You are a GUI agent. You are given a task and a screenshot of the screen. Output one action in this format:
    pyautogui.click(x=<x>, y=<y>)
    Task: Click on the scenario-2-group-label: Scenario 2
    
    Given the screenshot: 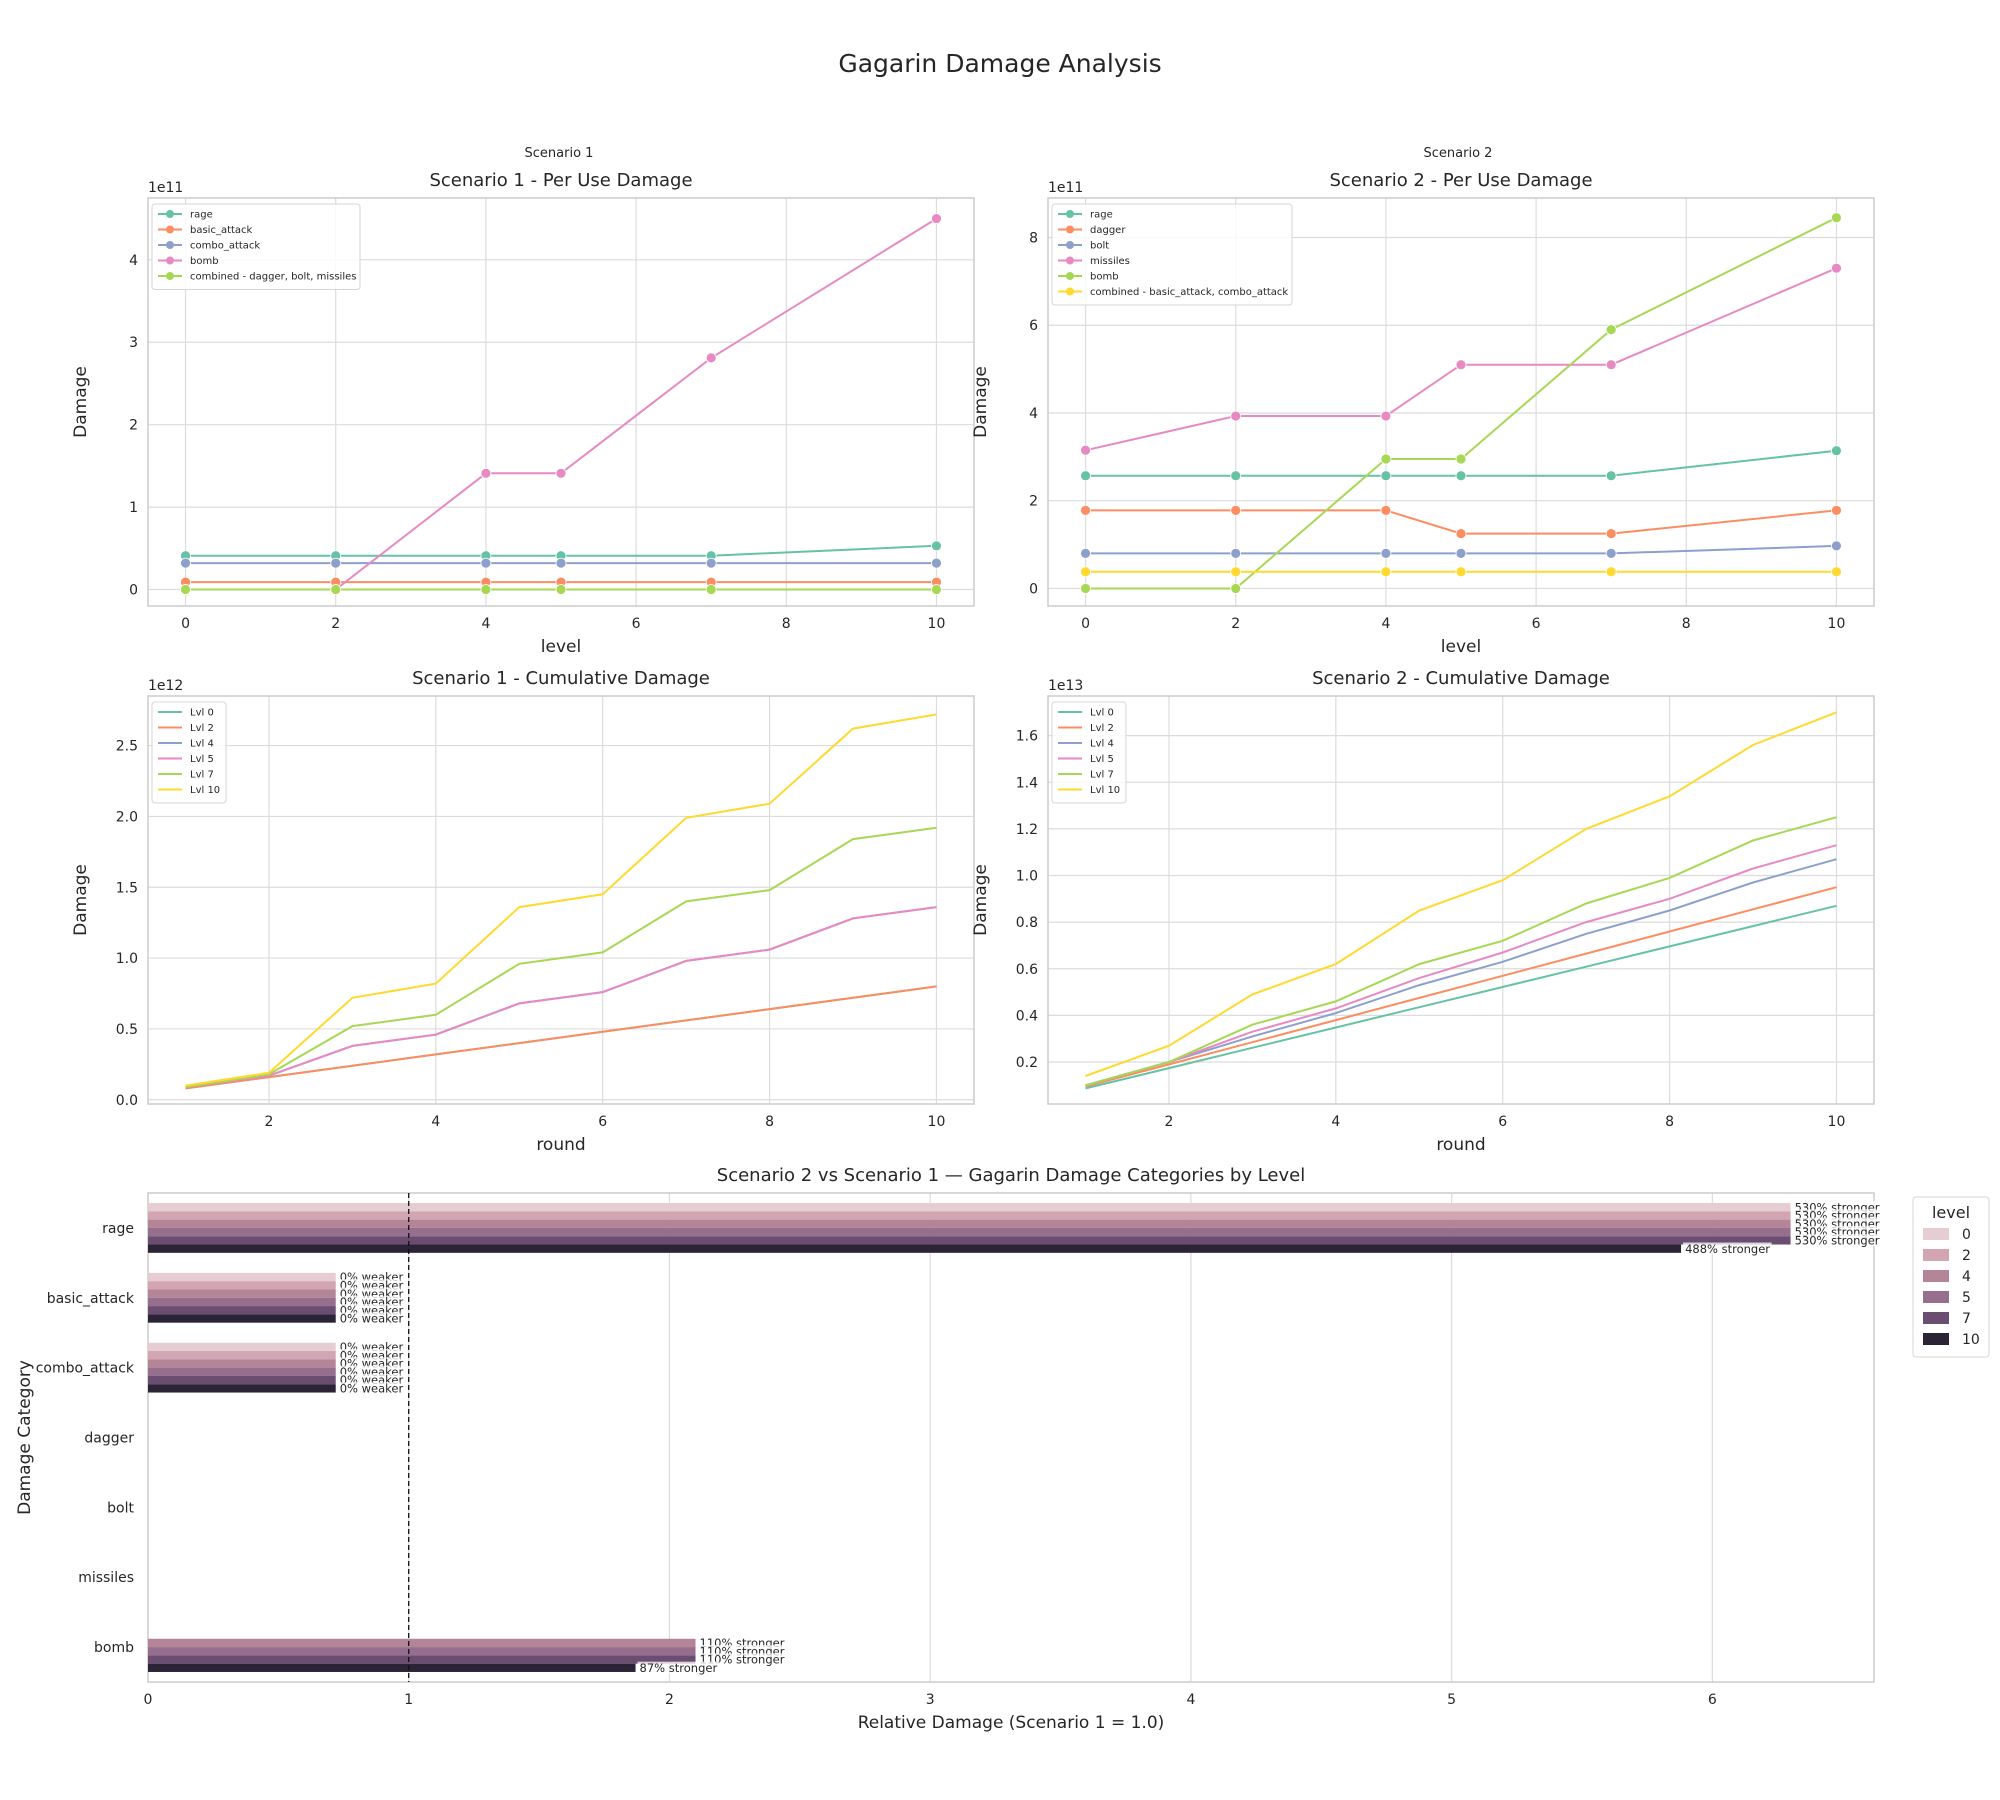 What is the action you would take?
    pyautogui.click(x=1458, y=153)
    